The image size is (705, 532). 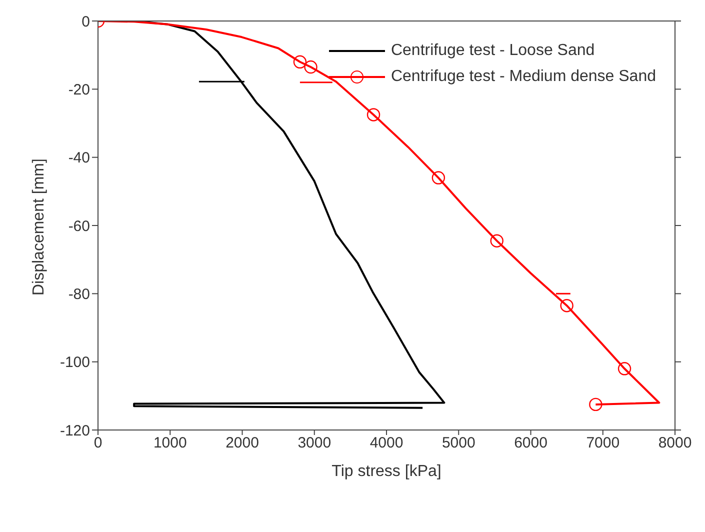 What do you see at coordinates (387, 443) in the screenshot?
I see `x-tick-label: 4000` at bounding box center [387, 443].